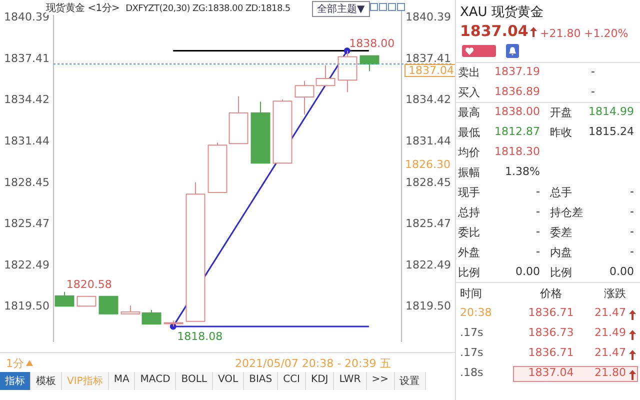  What do you see at coordinates (610, 332) in the screenshot?
I see `text: 21.49` at bounding box center [610, 332].